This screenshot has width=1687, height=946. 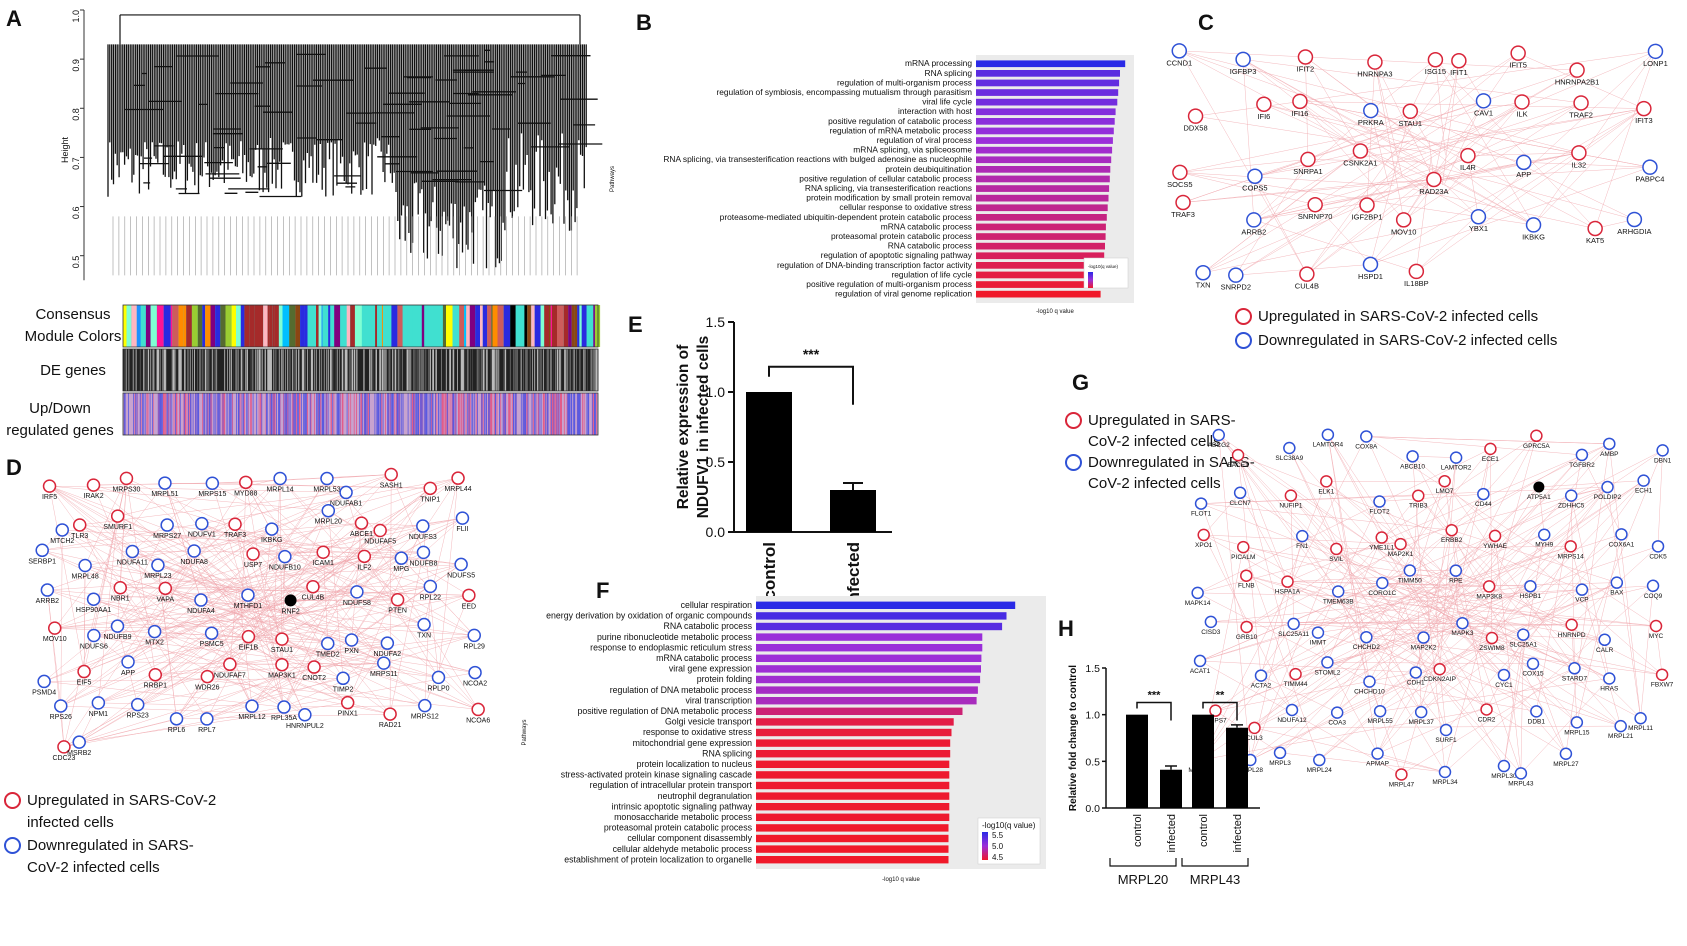 I want to click on node-label: CLCN7, so click(x=1240, y=503).